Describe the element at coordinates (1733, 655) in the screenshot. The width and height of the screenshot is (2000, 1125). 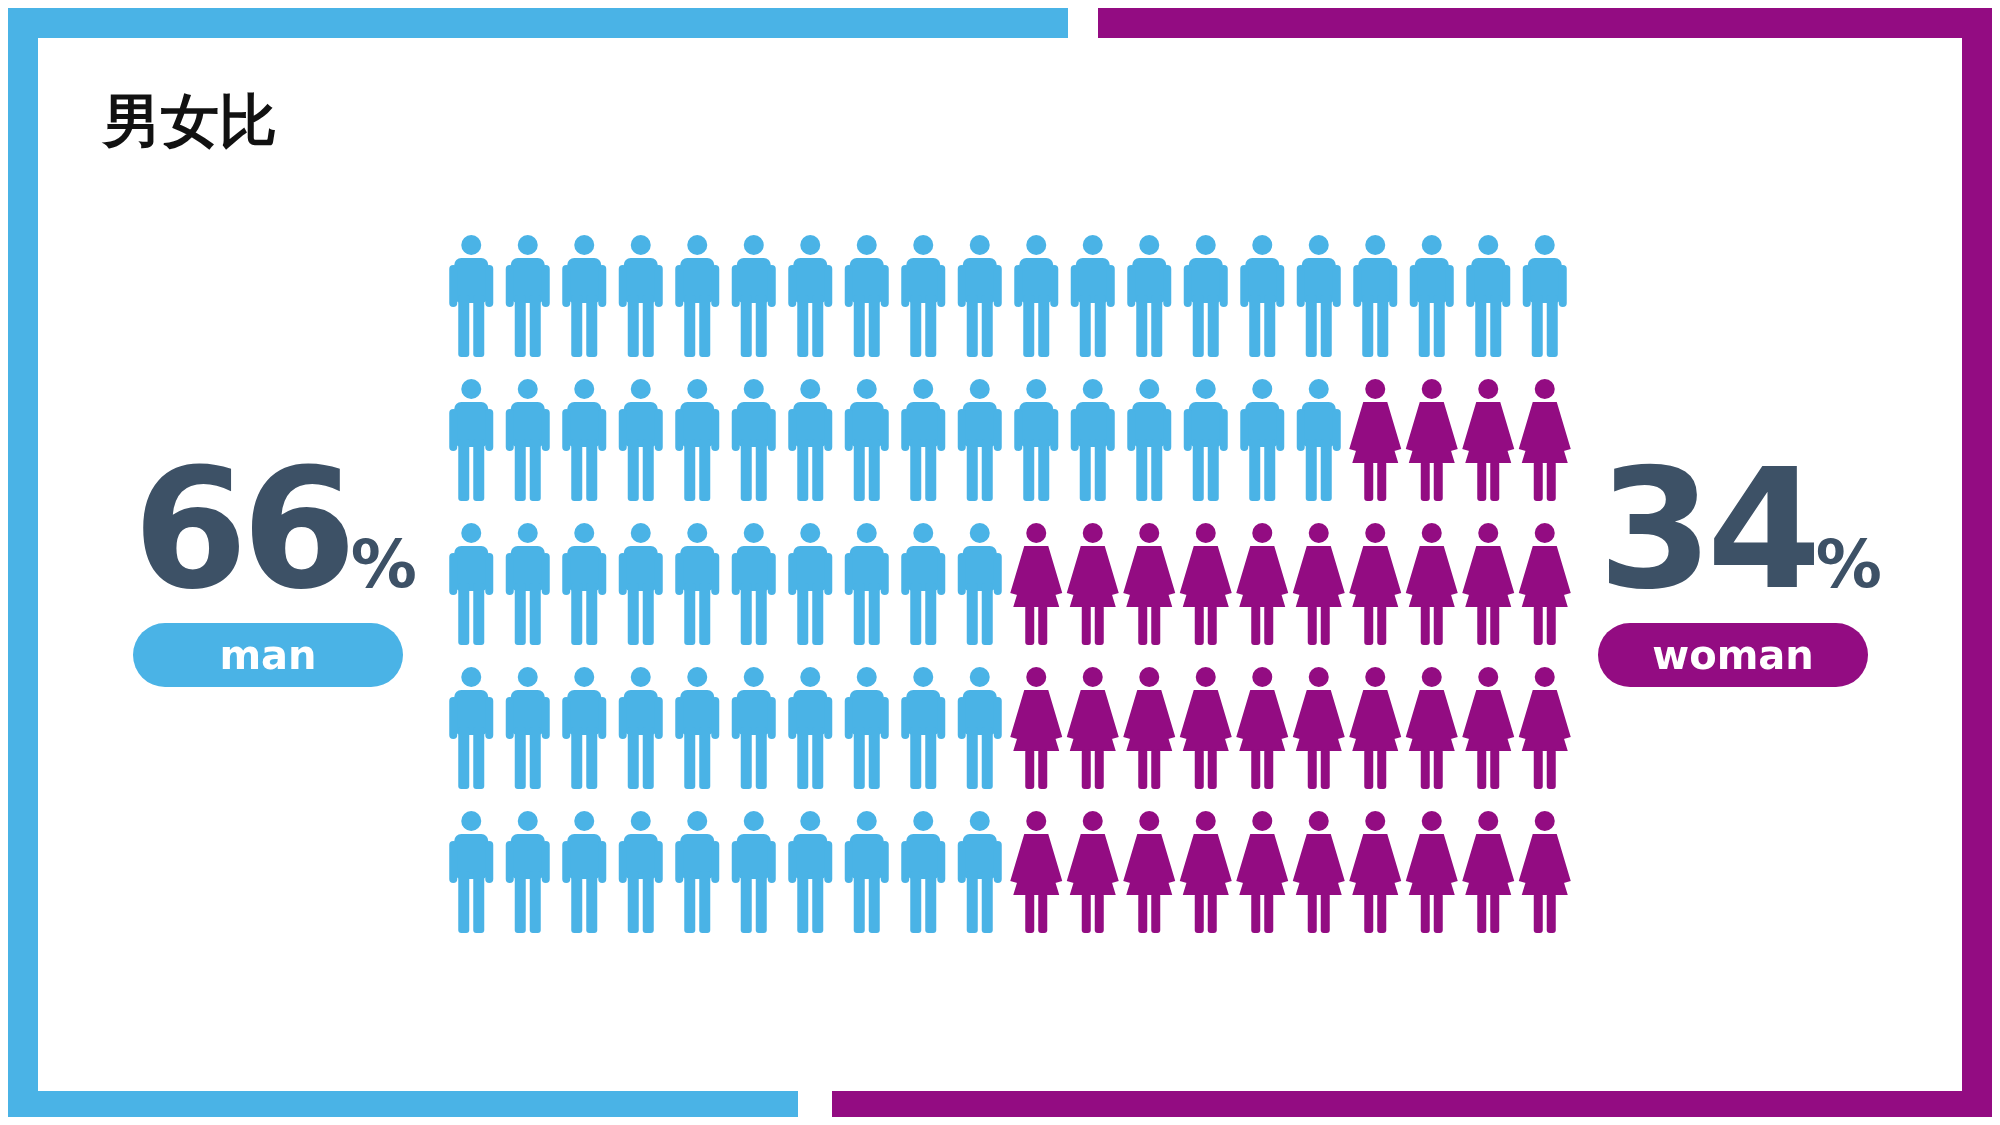
I see `category-label: woman` at that location.